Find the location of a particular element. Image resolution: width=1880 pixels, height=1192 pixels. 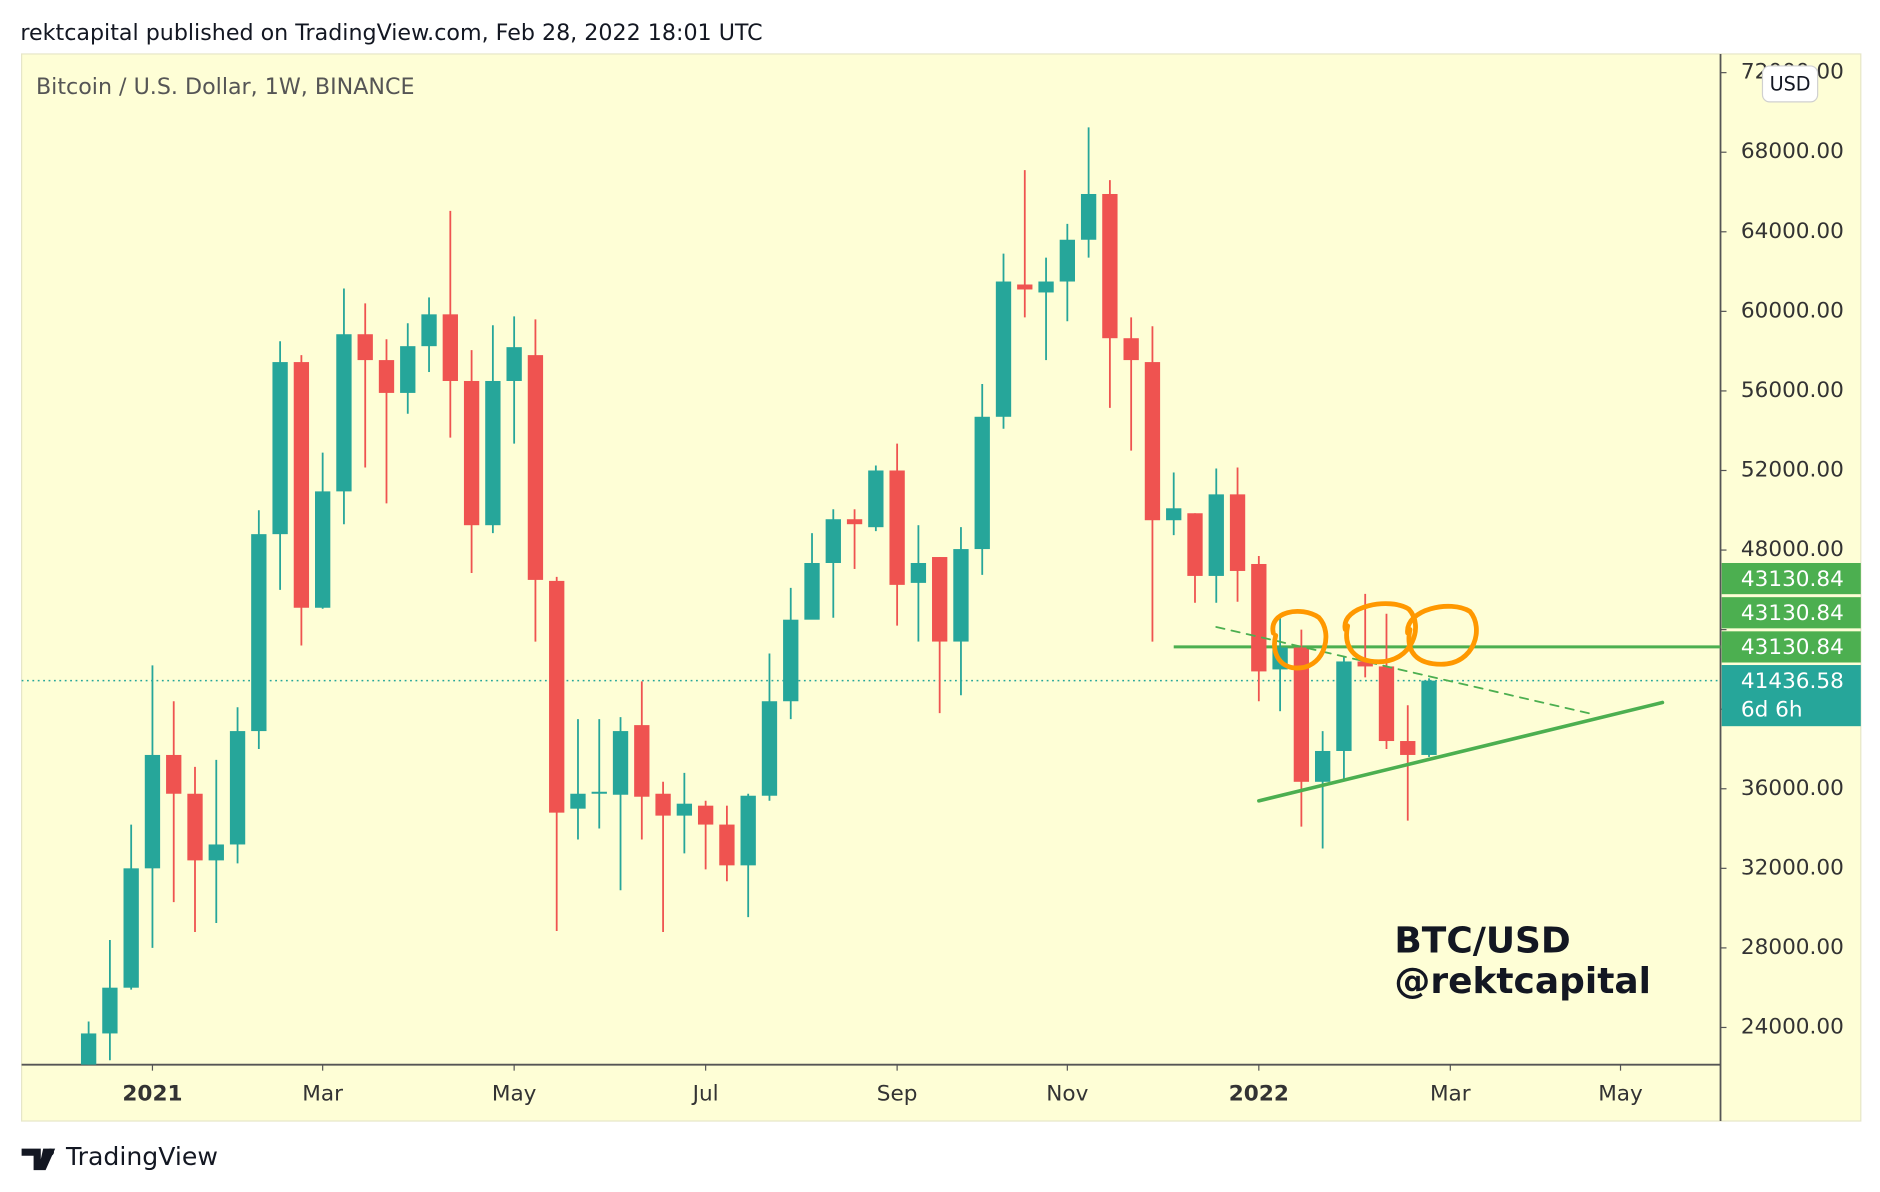

x-tick-label: 2021 is located at coordinates (152, 1094).